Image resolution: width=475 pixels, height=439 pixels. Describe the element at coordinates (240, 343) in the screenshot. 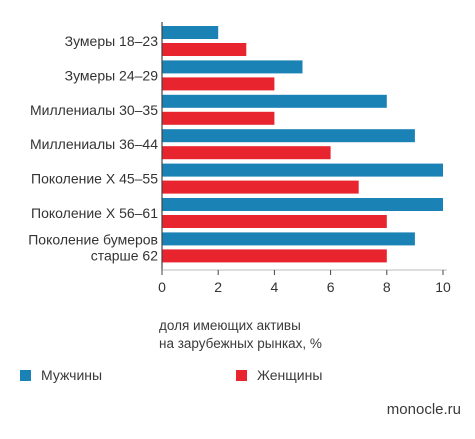

I see `x-axis-label-line-2: на зарубежных рынках, %` at that location.